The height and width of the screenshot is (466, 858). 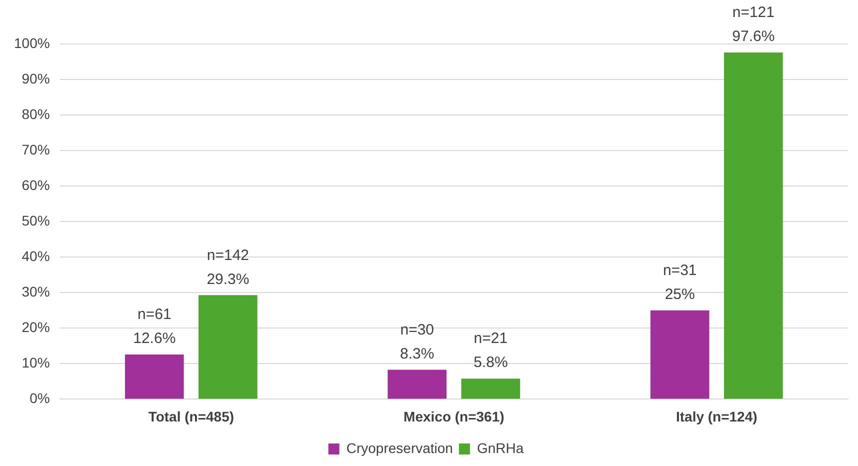 I want to click on y-tick-label: 10%, so click(x=36, y=362).